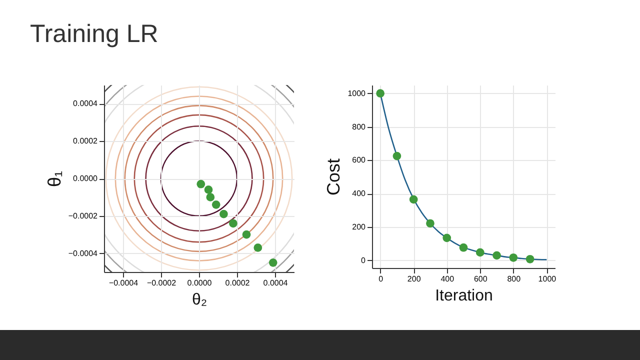  Describe the element at coordinates (200, 300) in the screenshot. I see `x-axis-title: θ₂` at that location.